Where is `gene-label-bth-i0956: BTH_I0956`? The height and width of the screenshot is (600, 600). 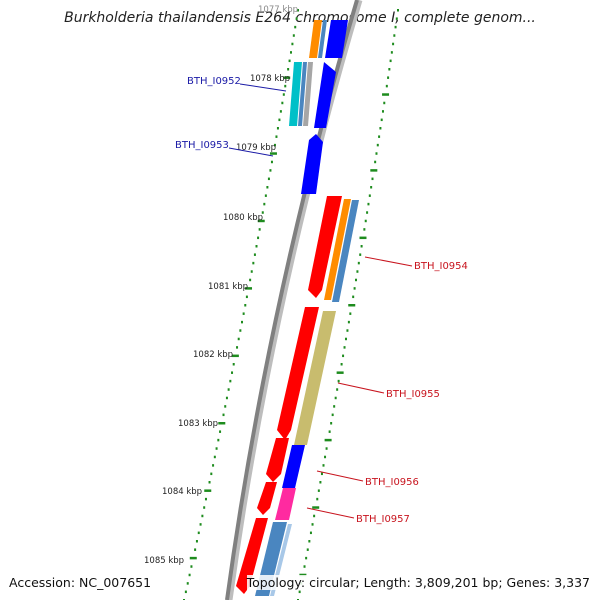 gene-label-bth-i0956: BTH_I0956 is located at coordinates (392, 482).